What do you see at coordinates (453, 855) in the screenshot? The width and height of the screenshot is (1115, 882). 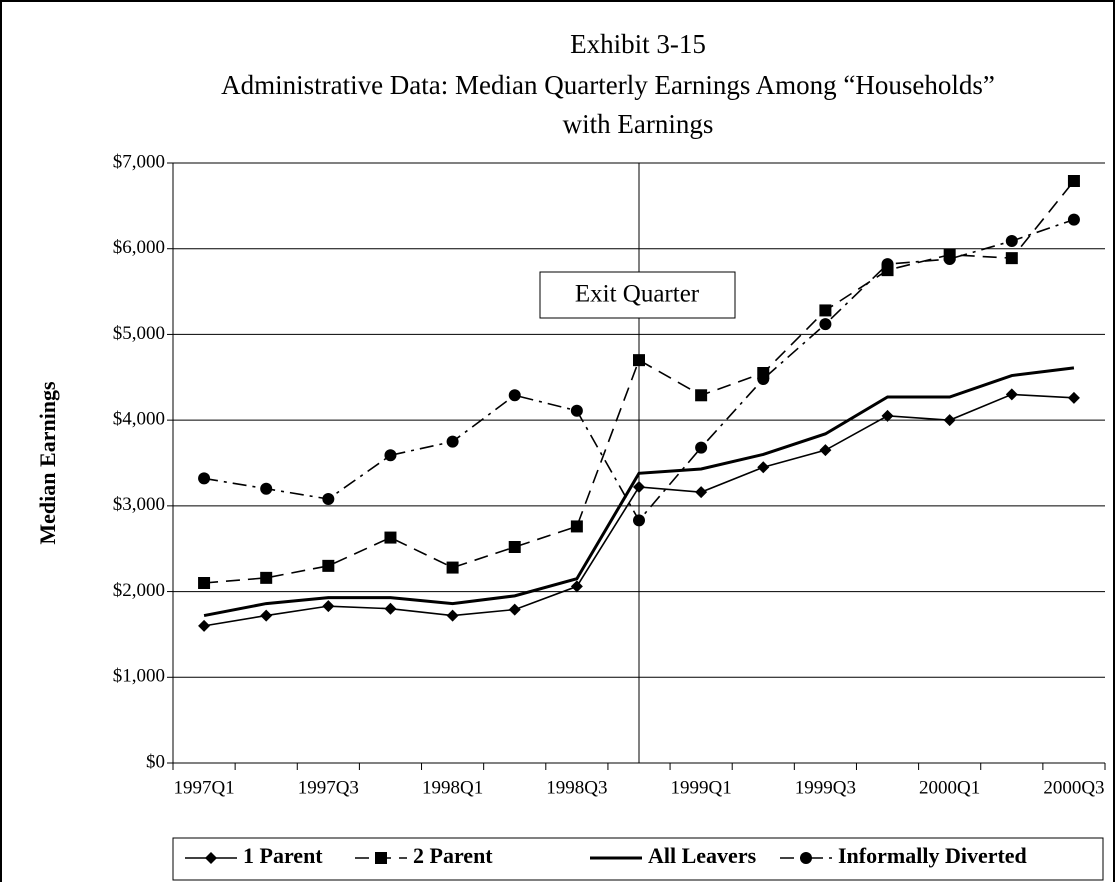 I see `legend-label: 2 Parent` at bounding box center [453, 855].